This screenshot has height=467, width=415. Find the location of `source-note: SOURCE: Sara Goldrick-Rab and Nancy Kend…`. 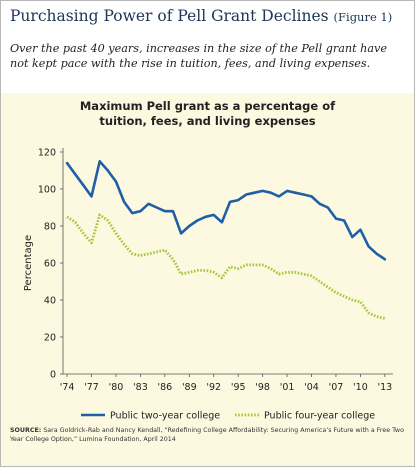

source-note: SOURCE: Sara Goldrick-Rab and Nancy Kend… is located at coordinates (209, 435).